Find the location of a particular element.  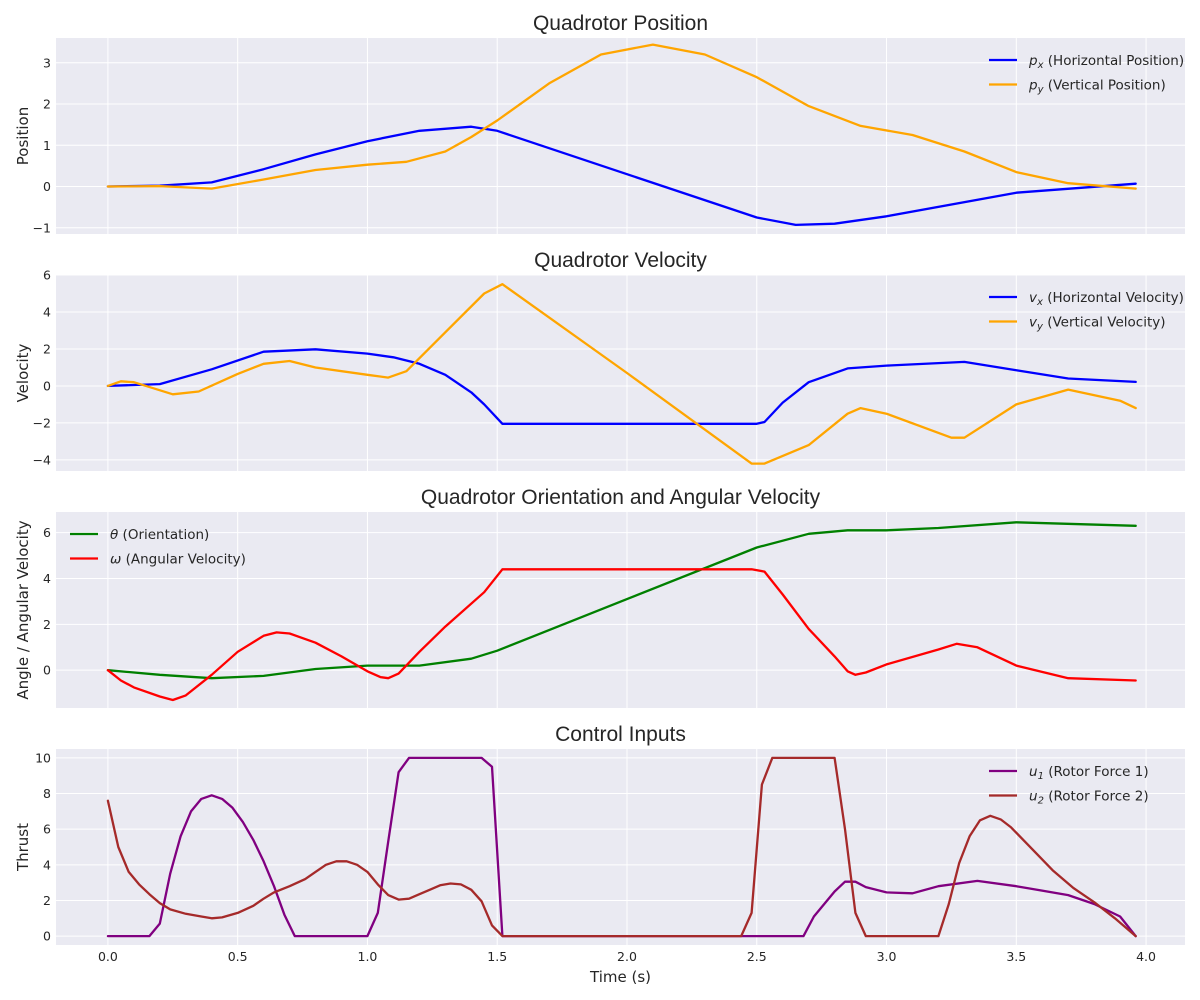

y-axis-label: Velocity is located at coordinates (23, 372).